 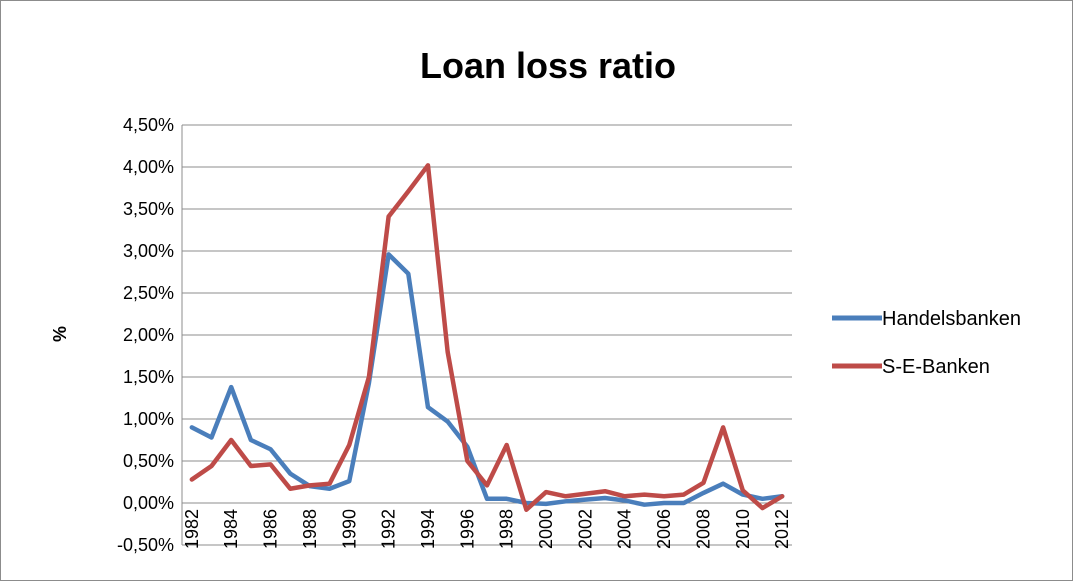 I want to click on x-tick-label: 1988, so click(x=310, y=529).